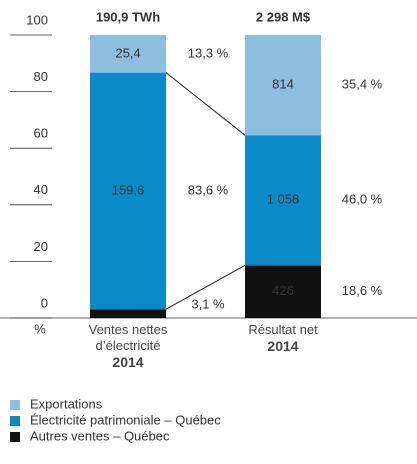 The width and height of the screenshot is (417, 464). What do you see at coordinates (362, 84) in the screenshot?
I see `percent-label: 35,4 %` at bounding box center [362, 84].